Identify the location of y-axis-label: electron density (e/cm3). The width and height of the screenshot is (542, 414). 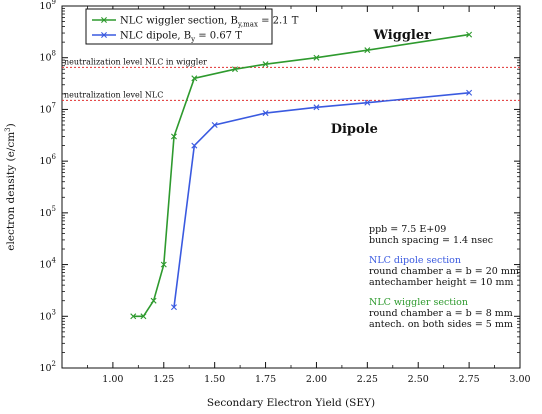
(10, 187).